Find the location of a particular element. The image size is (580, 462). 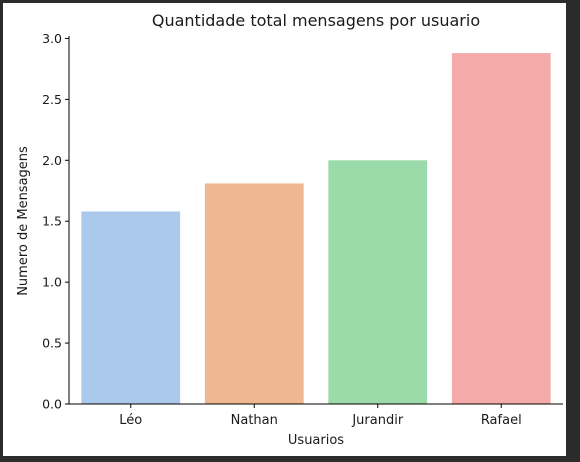

y-axis-ticks: 0.0 0.5 1.0 1.5 2.0 2.5 3.0 is located at coordinates (55, 221).